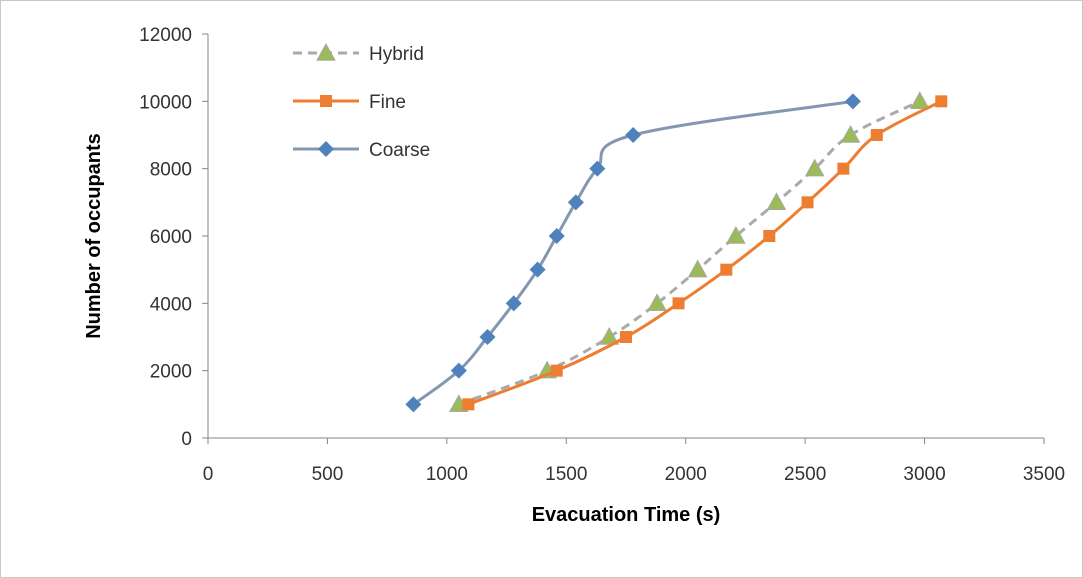  Describe the element at coordinates (358, 53) in the screenshot. I see `legend-item-hybrid: Hybrid` at that location.